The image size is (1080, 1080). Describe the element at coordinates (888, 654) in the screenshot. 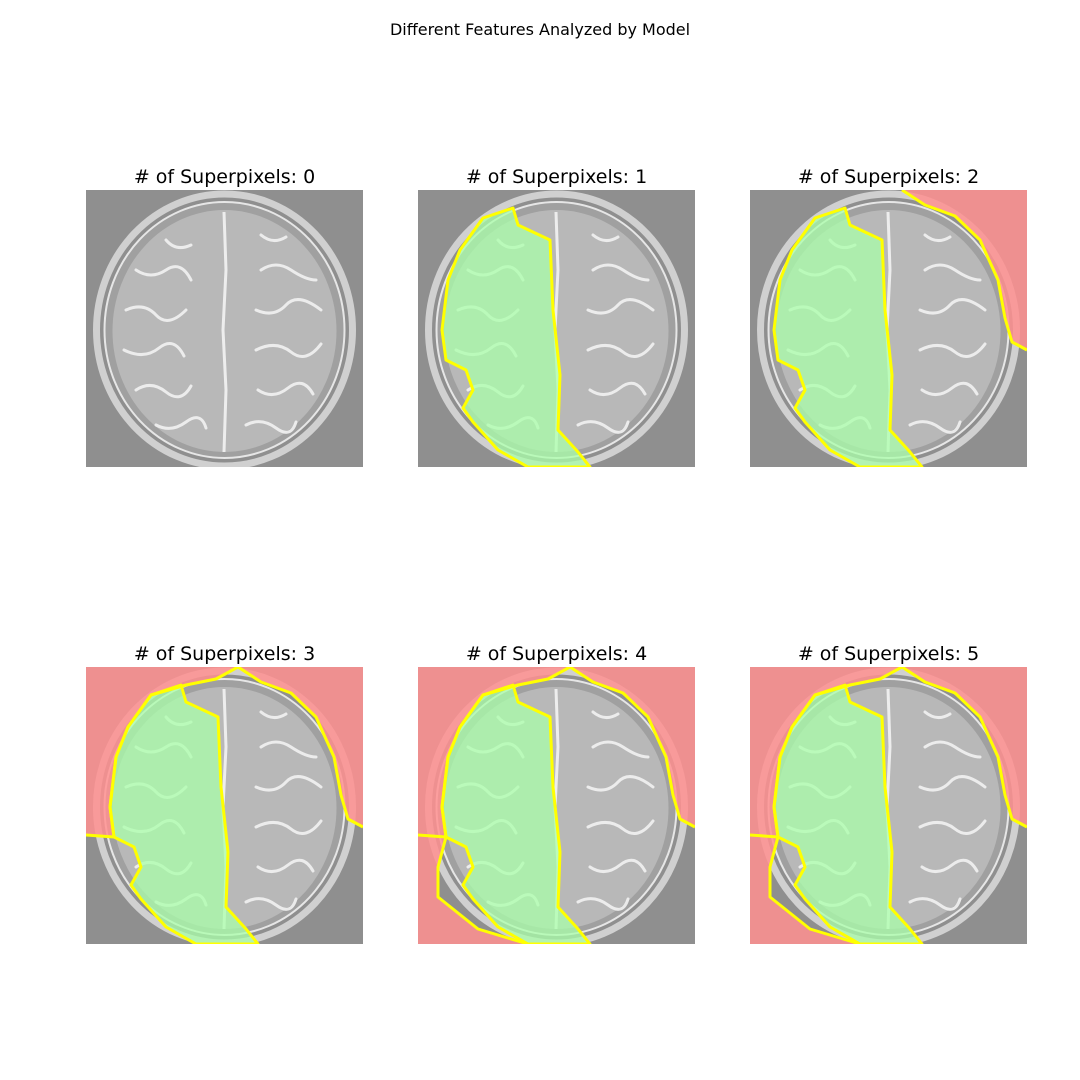

I see `panel-title-5: # of Superpixels: 5` at that location.